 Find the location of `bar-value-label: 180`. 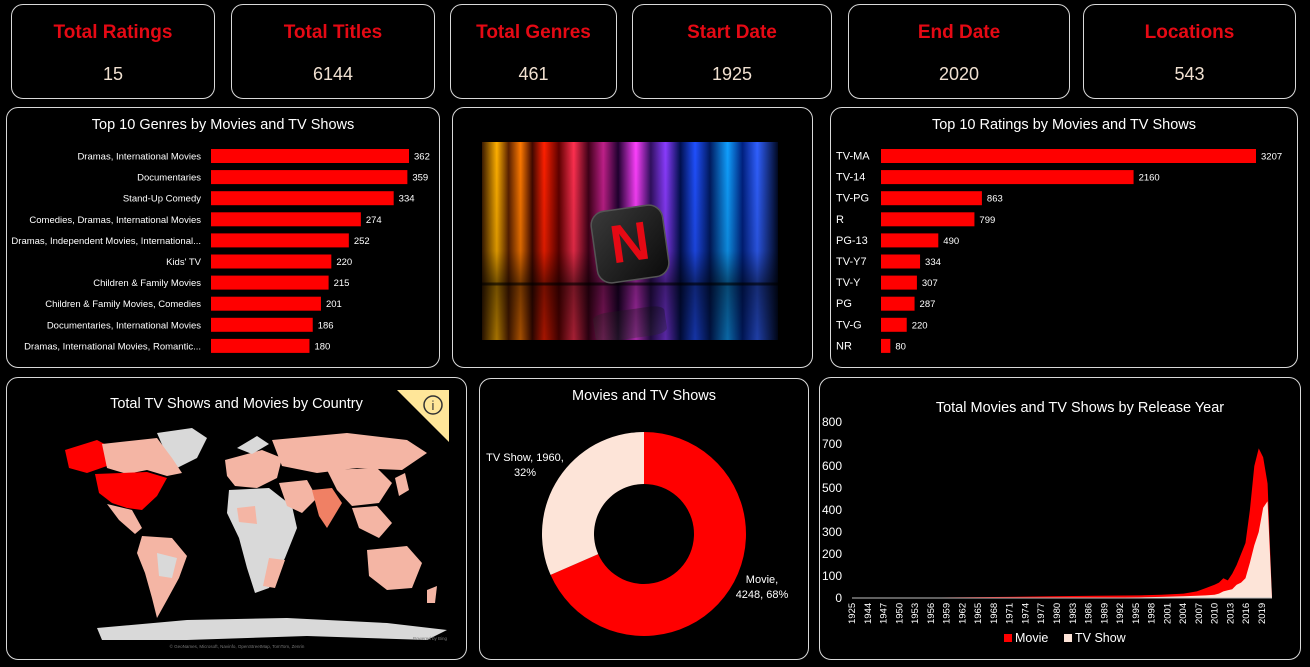

bar-value-label: 180 is located at coordinates (322, 346).